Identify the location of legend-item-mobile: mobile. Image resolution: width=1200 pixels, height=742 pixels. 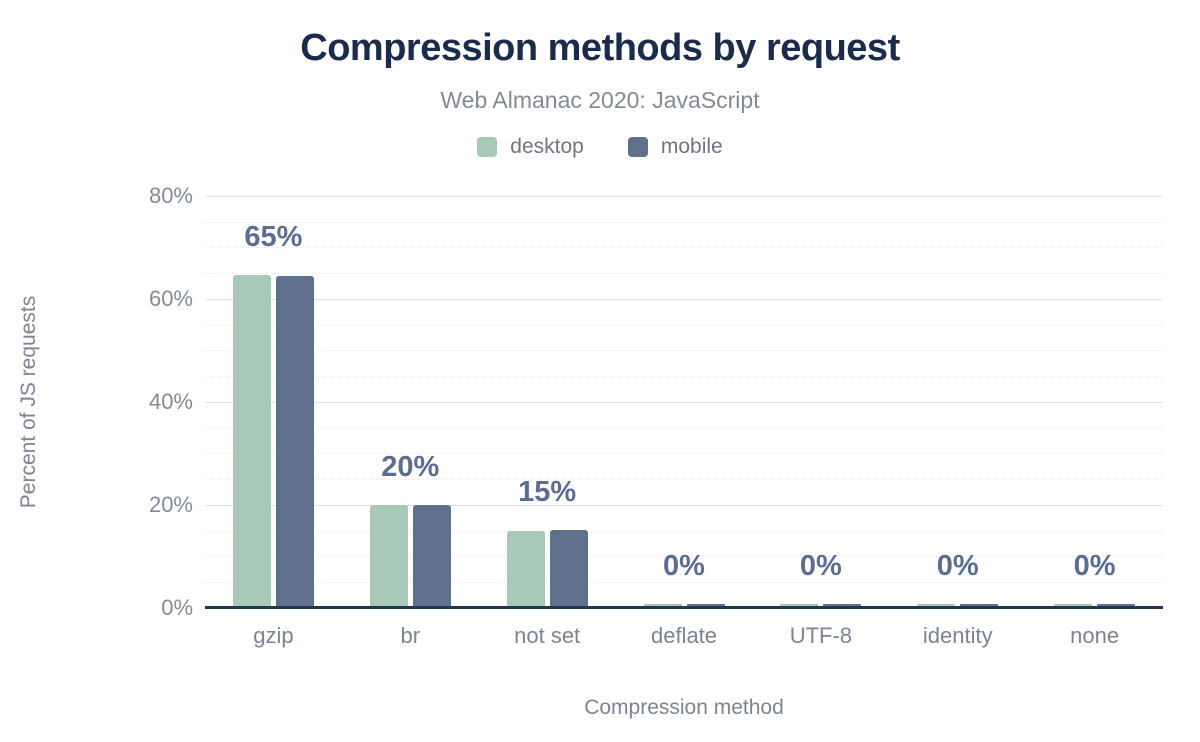
(675, 146).